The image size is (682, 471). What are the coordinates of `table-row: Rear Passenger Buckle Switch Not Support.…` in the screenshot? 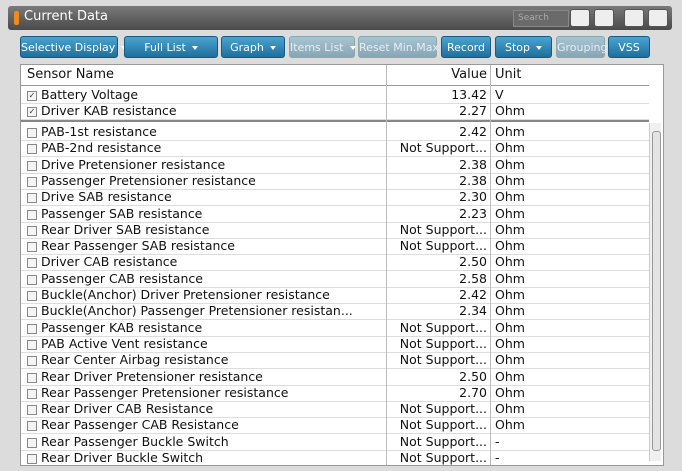 It's located at (335, 442).